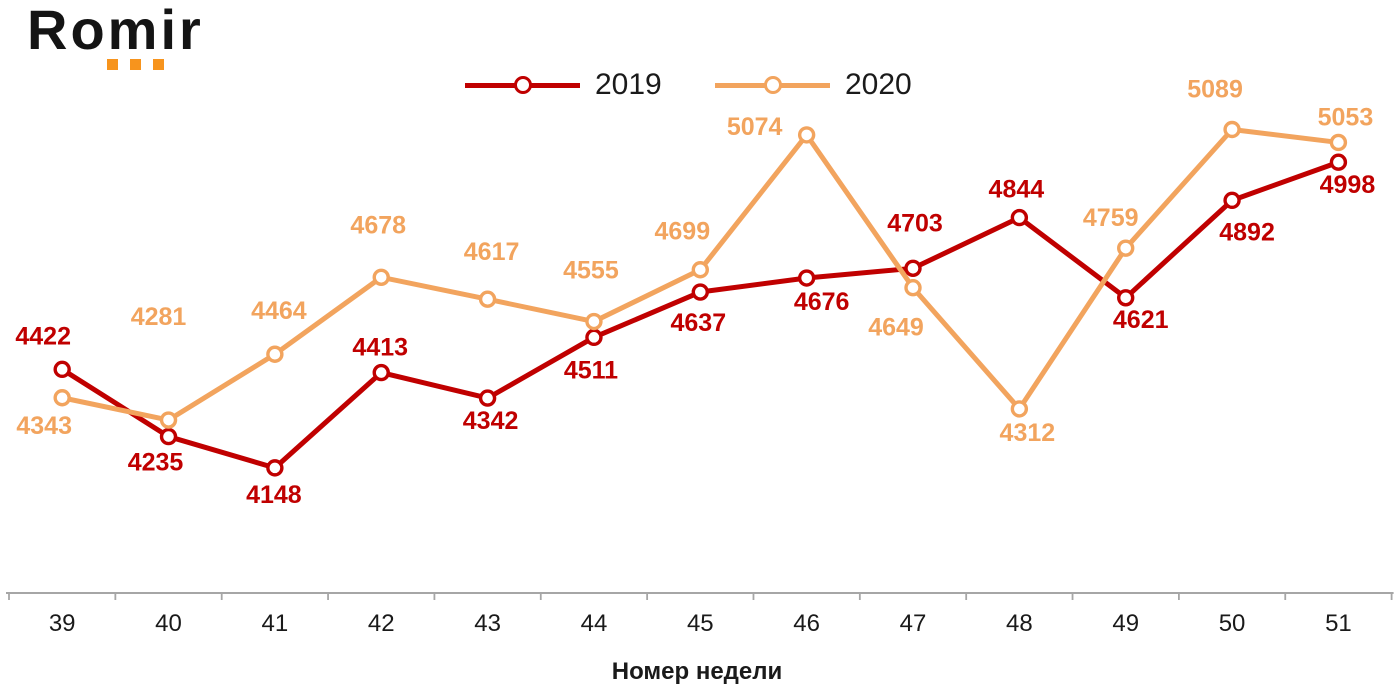 This screenshot has width=1394, height=699. I want to click on data-label-2019-week-48: 4844, so click(1017, 190).